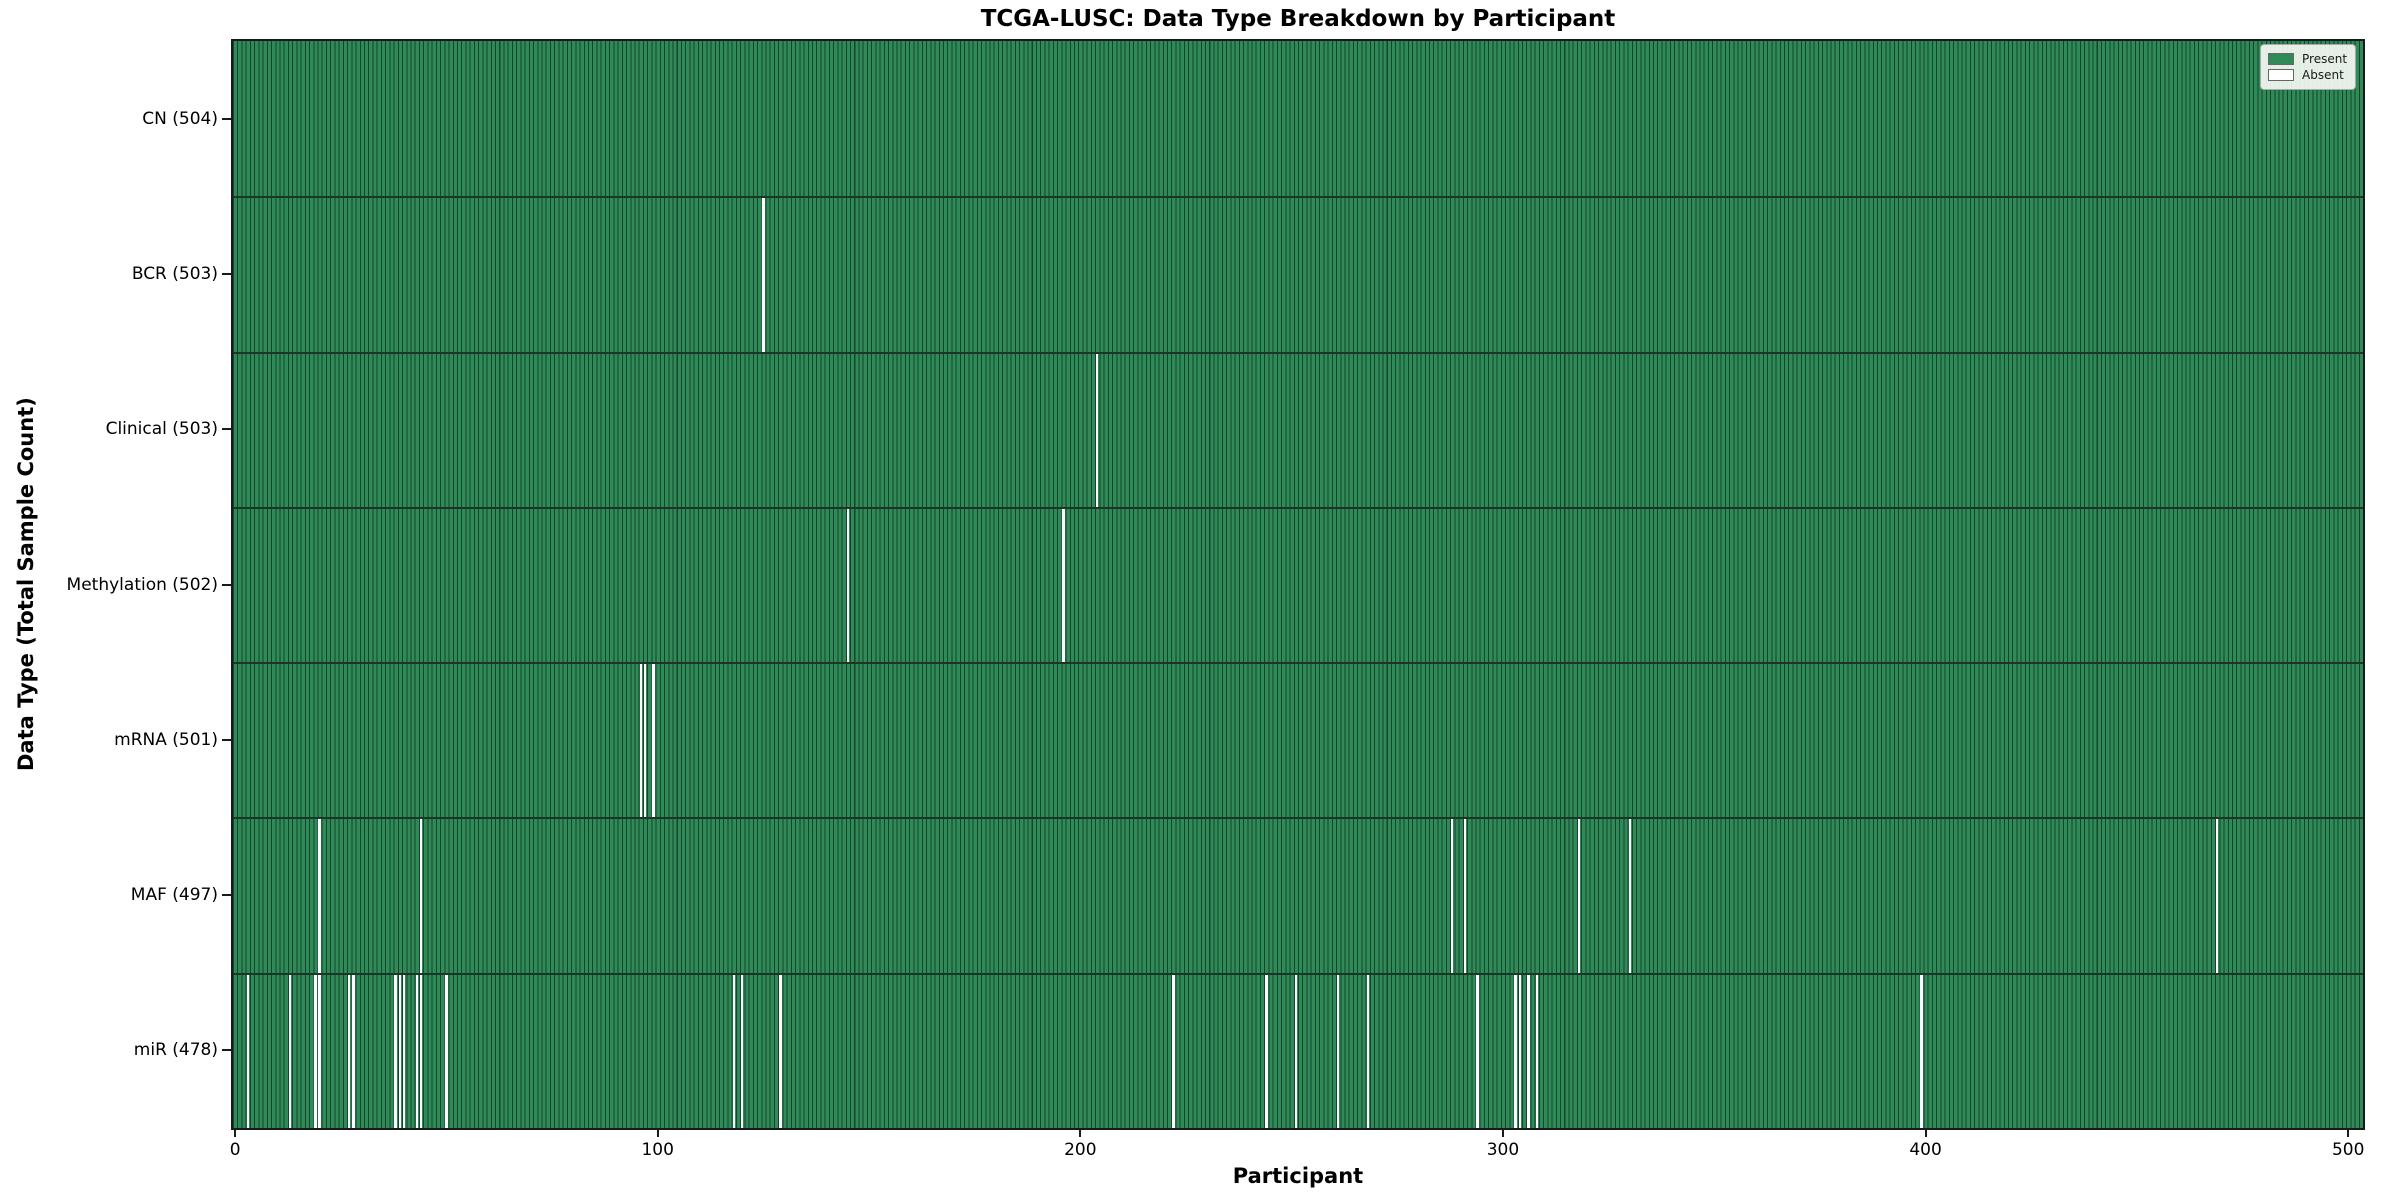 This screenshot has height=1200, width=2400. What do you see at coordinates (1925, 1150) in the screenshot?
I see `xtick-label-400: 400` at bounding box center [1925, 1150].